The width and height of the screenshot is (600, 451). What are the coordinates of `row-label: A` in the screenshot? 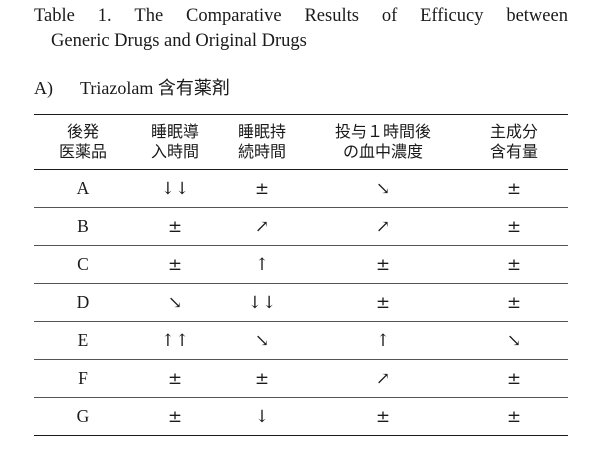 It's located at (83, 188).